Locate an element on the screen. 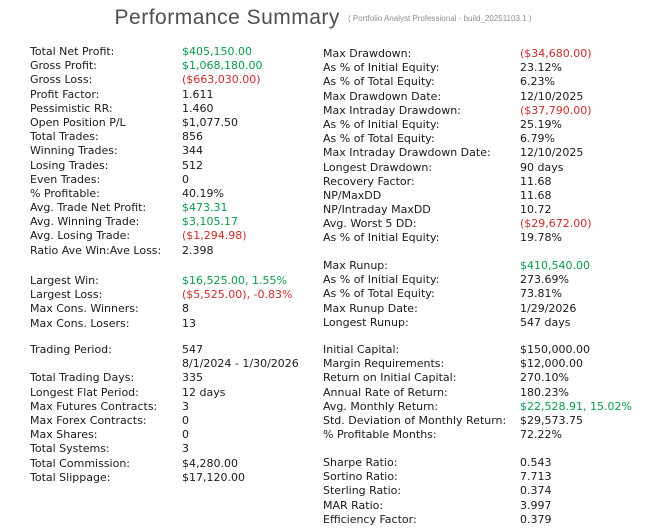  stat-row: Return on Initial Capital: 270.10% is located at coordinates (483, 377).